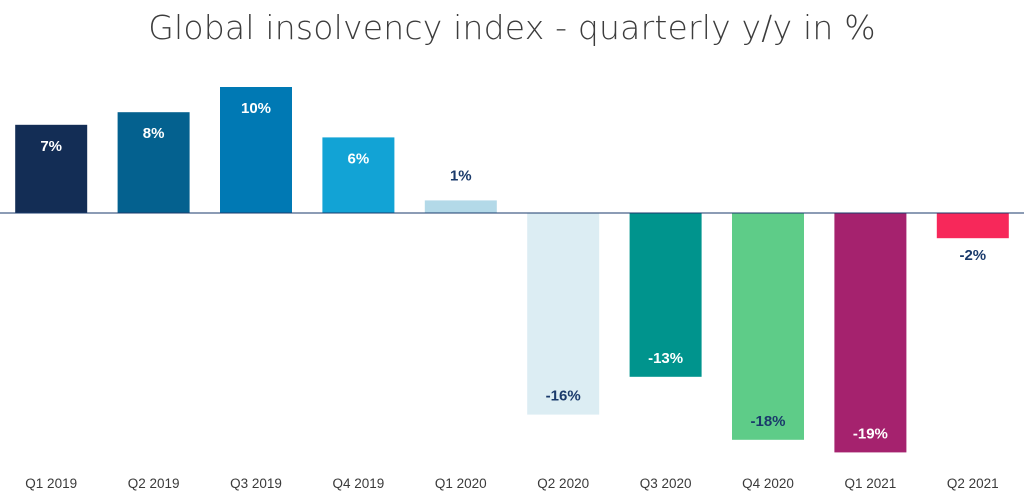 This screenshot has height=499, width=1024. What do you see at coordinates (973, 483) in the screenshot?
I see `x-tick-label-q2-2021: Q2 2021` at bounding box center [973, 483].